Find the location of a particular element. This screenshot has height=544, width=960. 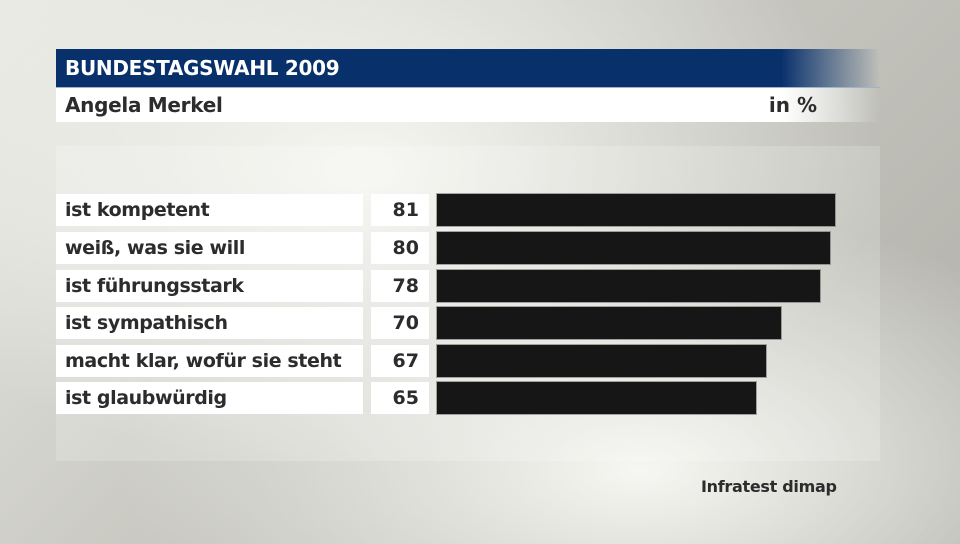

chart-subtitle: Angela Merkel is located at coordinates (144, 105).